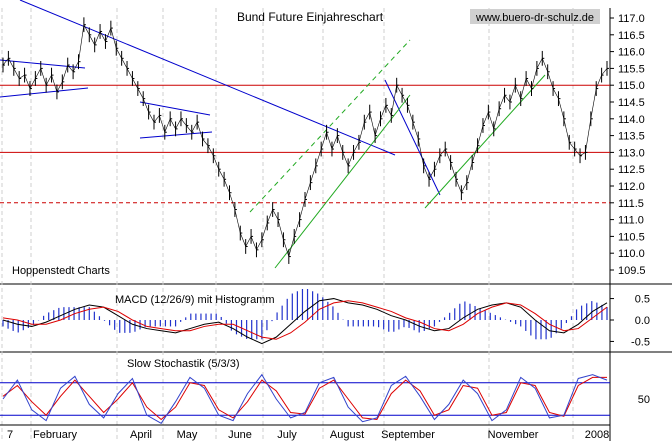  What do you see at coordinates (640, 342) in the screenshot?
I see `y-tick-label: -0.5` at bounding box center [640, 342].